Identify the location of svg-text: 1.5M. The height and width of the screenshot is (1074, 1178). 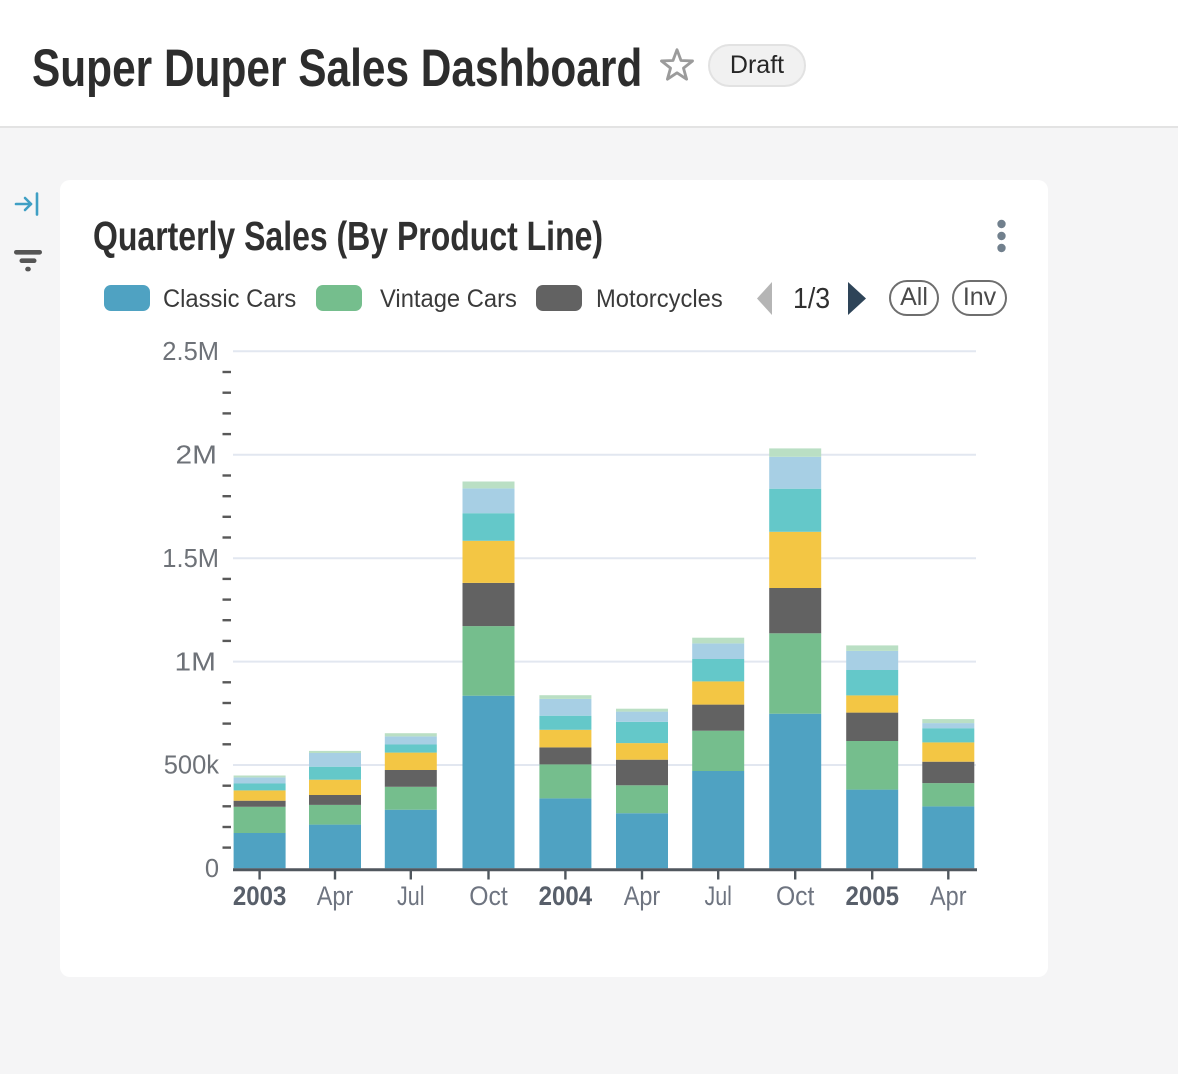
(190, 559).